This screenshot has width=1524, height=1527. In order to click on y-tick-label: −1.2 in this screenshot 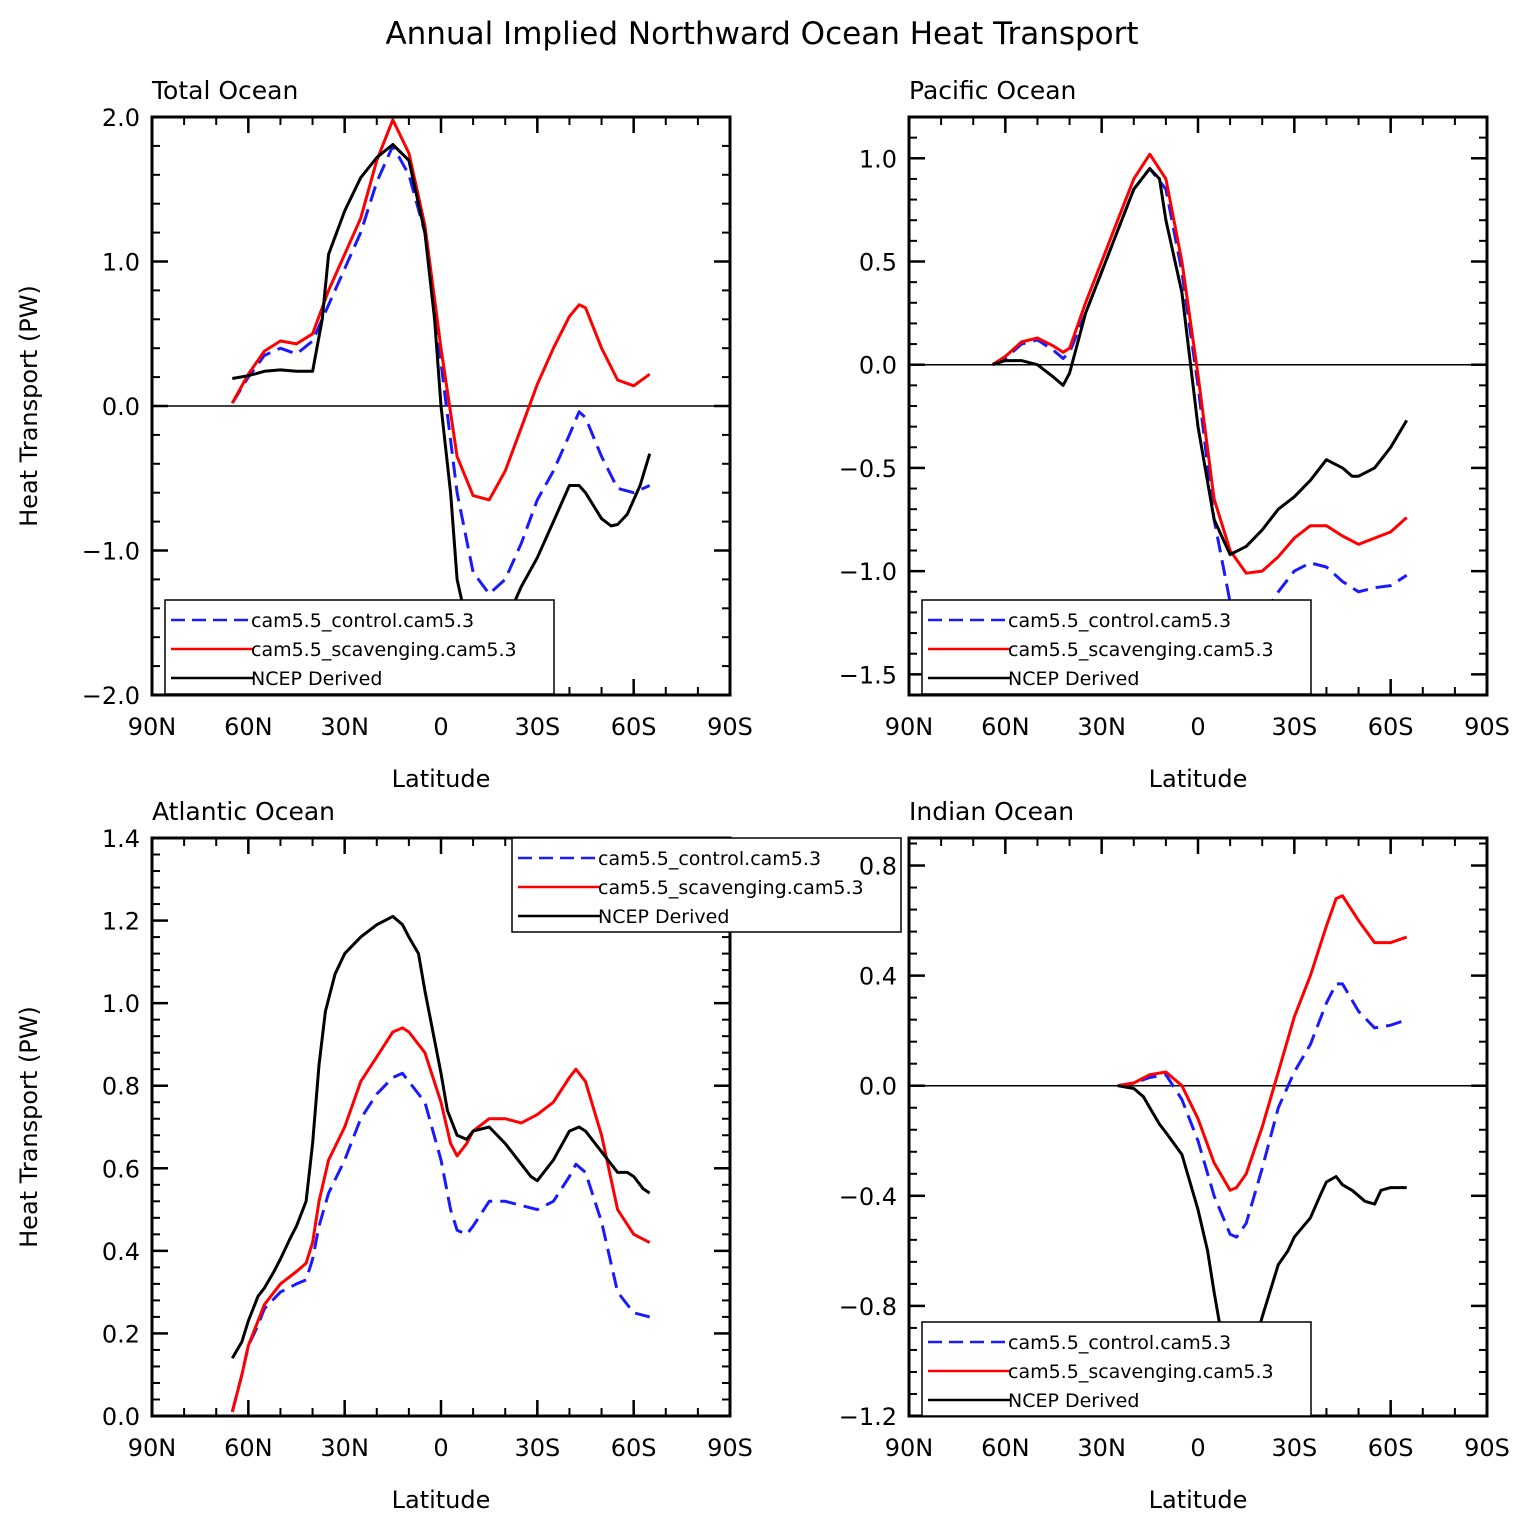, I will do `click(868, 1417)`.